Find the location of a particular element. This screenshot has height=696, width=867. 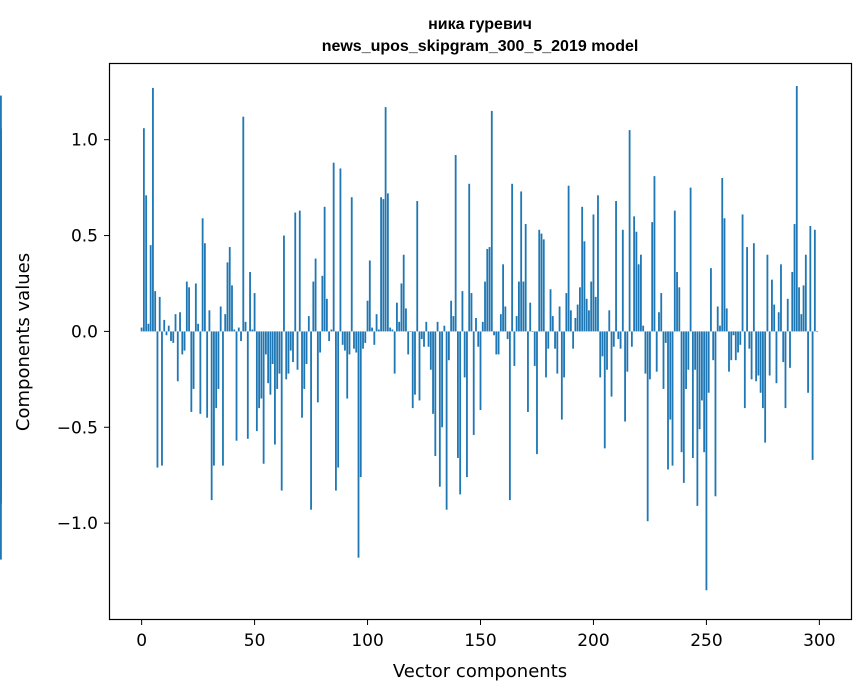

y-axis-ticks: −1.0 −0.5 0.0 0.5 1.0 is located at coordinates (83, 332).